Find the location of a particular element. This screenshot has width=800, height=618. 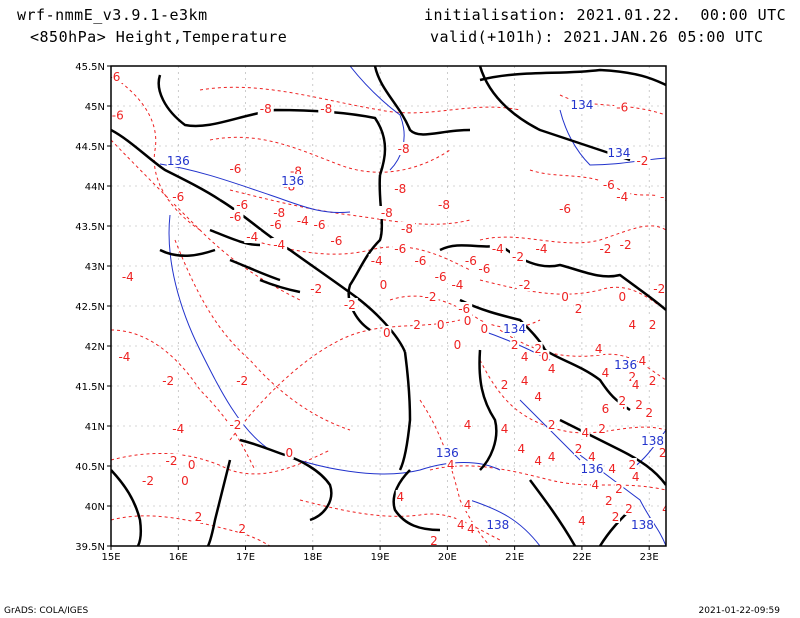

valid-time: valid(+101h): 2021.JAN.26 05:00 UTC is located at coordinates (597, 37).